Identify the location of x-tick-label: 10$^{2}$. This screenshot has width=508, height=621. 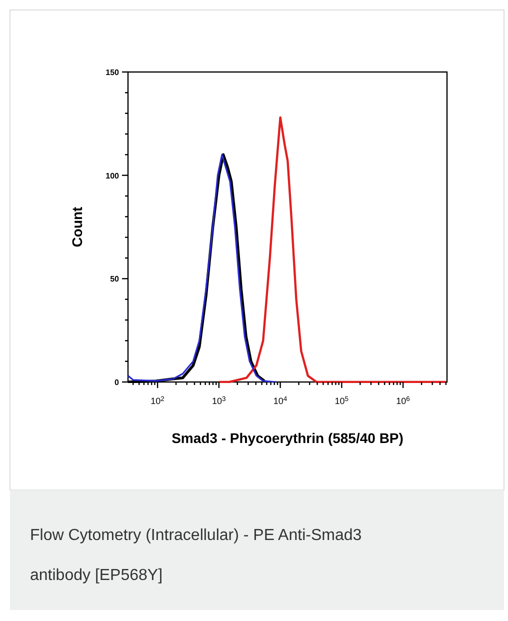
(157, 401).